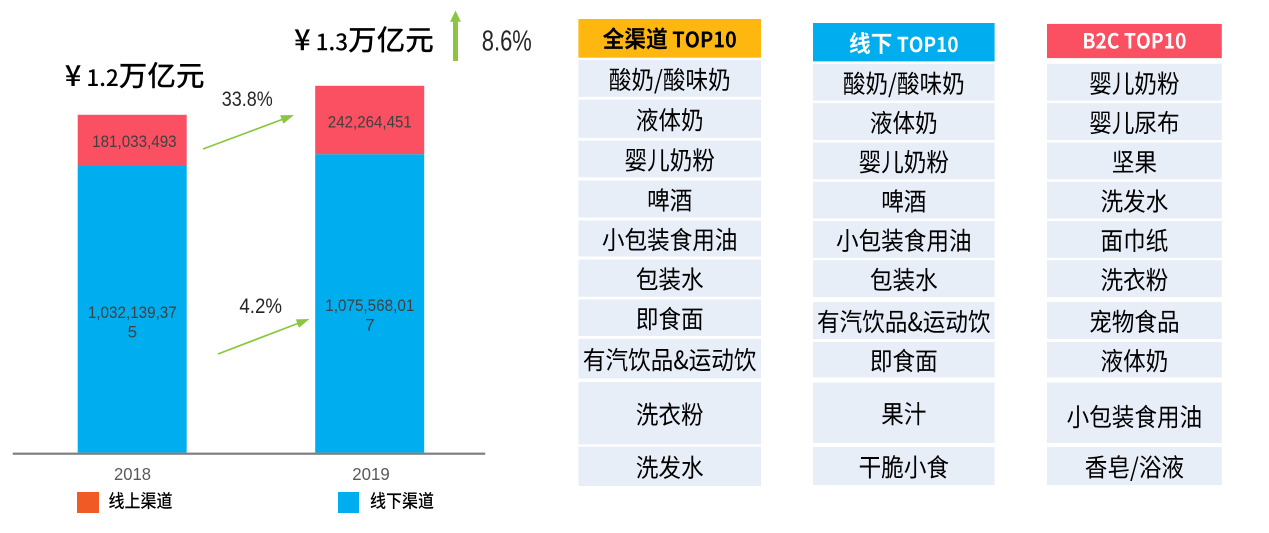  What do you see at coordinates (247, 99) in the screenshot?
I see `svg-text: 33.8%` at bounding box center [247, 99].